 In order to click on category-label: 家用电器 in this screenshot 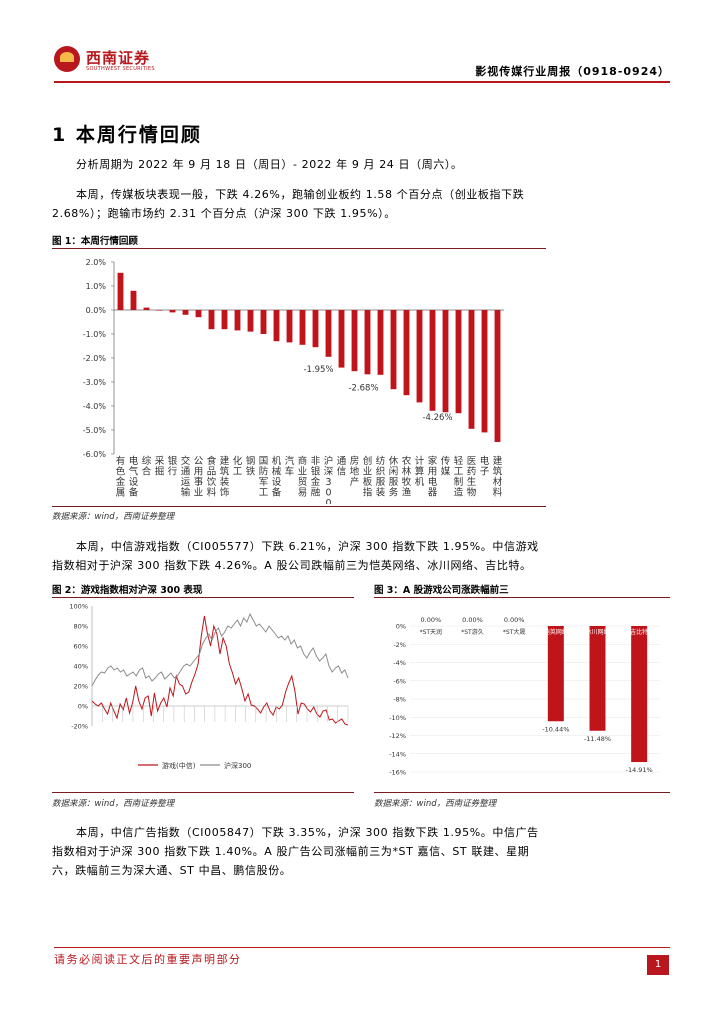, I will do `click(433, 477)`.